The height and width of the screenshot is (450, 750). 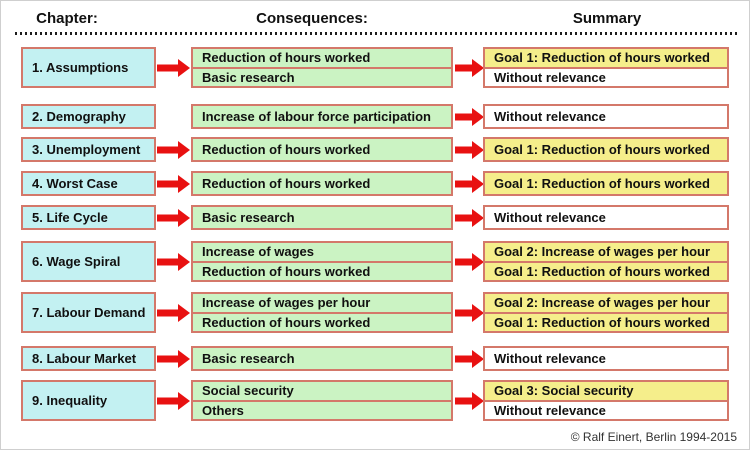 I want to click on summary-stack: Goal 3: Social security Without relevance, so click(x=606, y=400).